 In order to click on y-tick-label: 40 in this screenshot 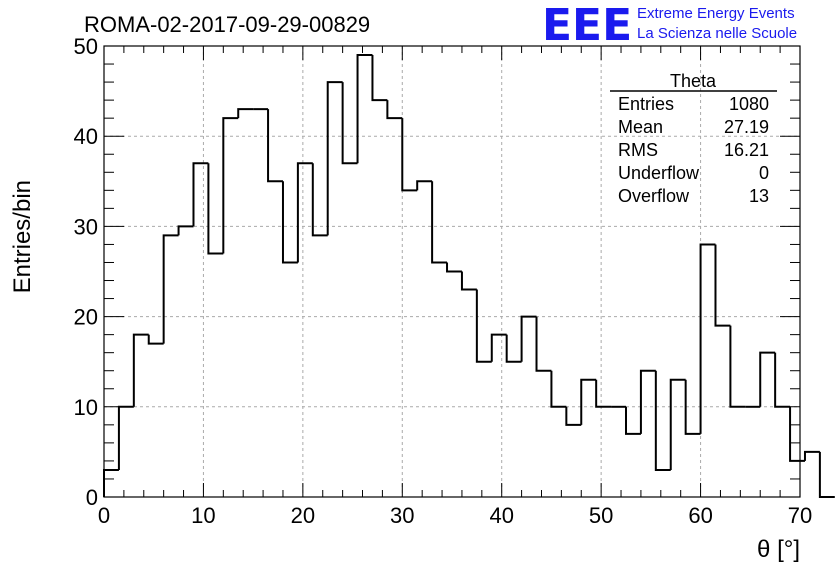, I will do `click(86, 136)`.